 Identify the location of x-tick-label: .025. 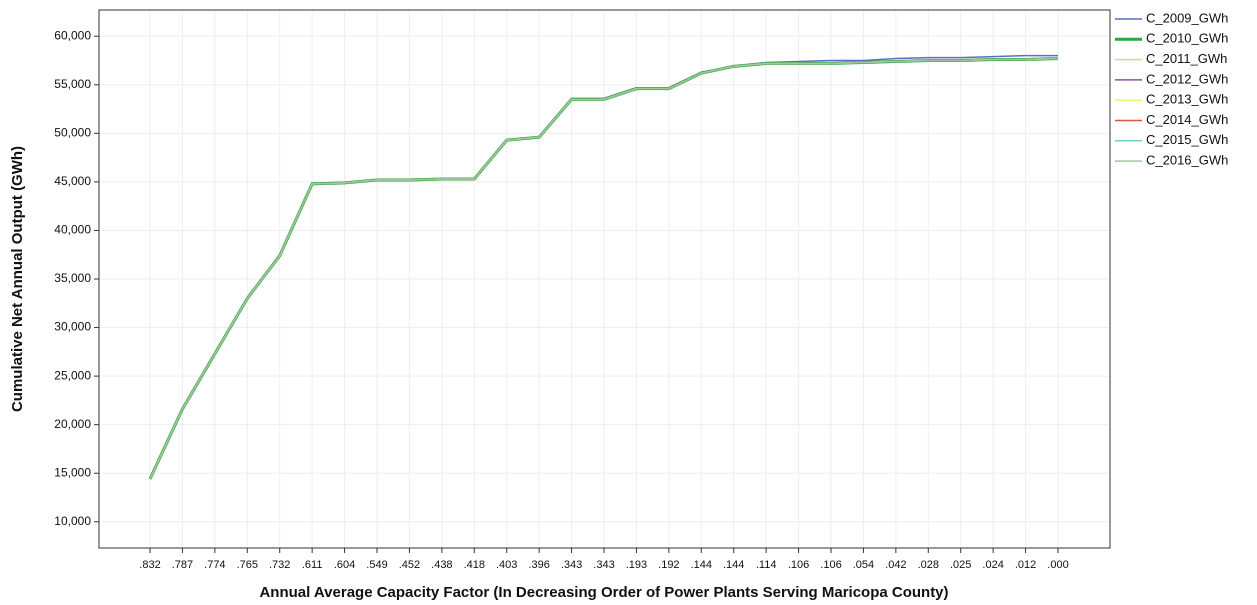
(960, 565).